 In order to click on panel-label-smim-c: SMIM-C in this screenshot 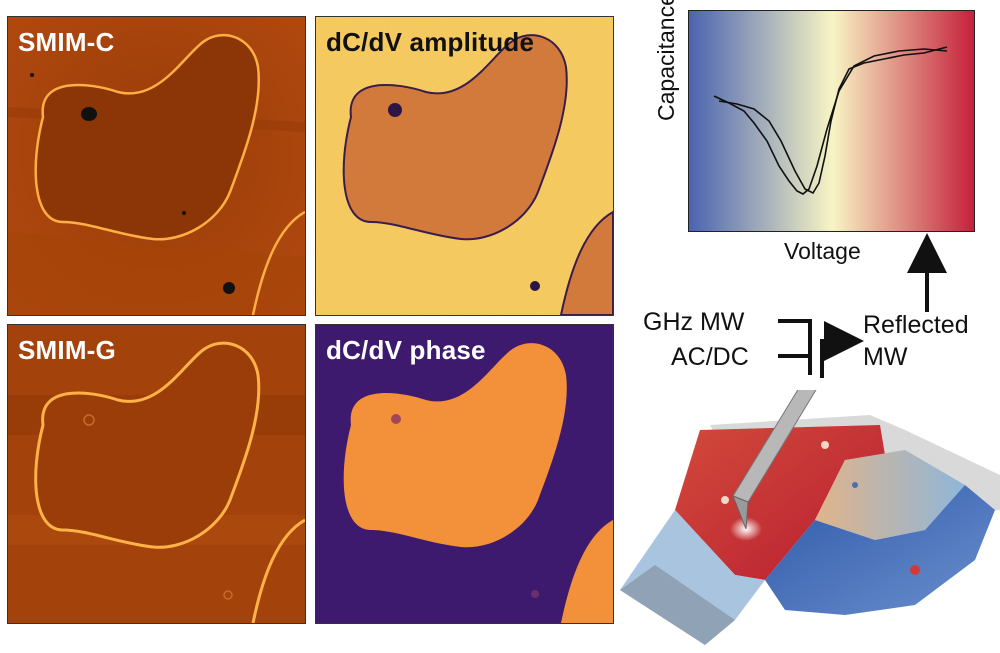, I will do `click(66, 42)`.